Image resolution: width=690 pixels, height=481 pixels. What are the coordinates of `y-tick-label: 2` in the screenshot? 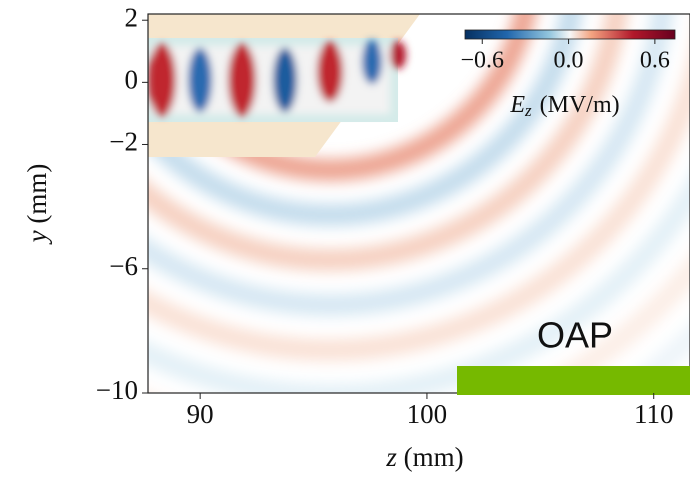 It's located at (132, 17).